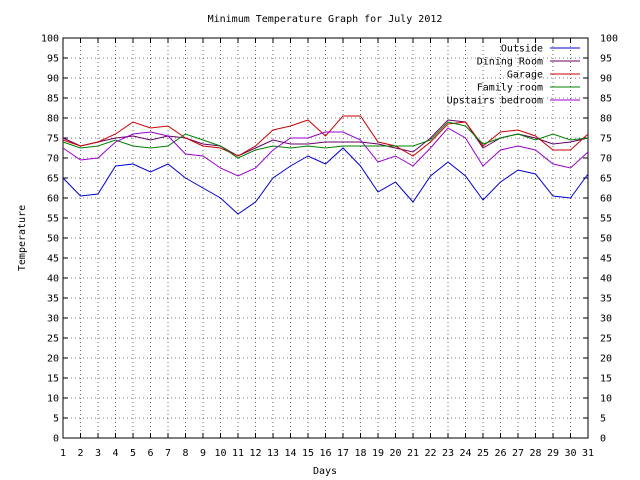  Describe the element at coordinates (53, 379) in the screenshot. I see `y-tick-label: 15` at that location.